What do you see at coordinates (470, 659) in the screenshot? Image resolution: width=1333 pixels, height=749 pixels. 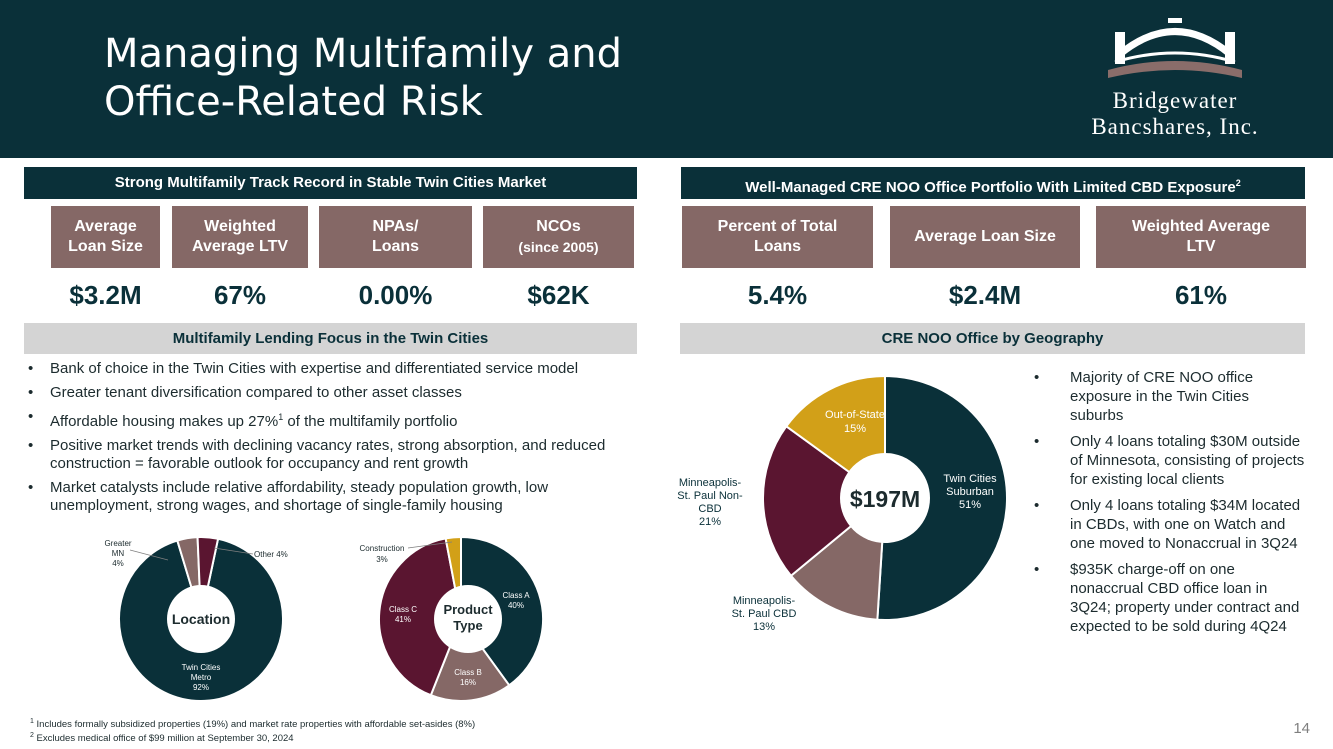 I see `pie-slice-class-b` at bounding box center [470, 659].